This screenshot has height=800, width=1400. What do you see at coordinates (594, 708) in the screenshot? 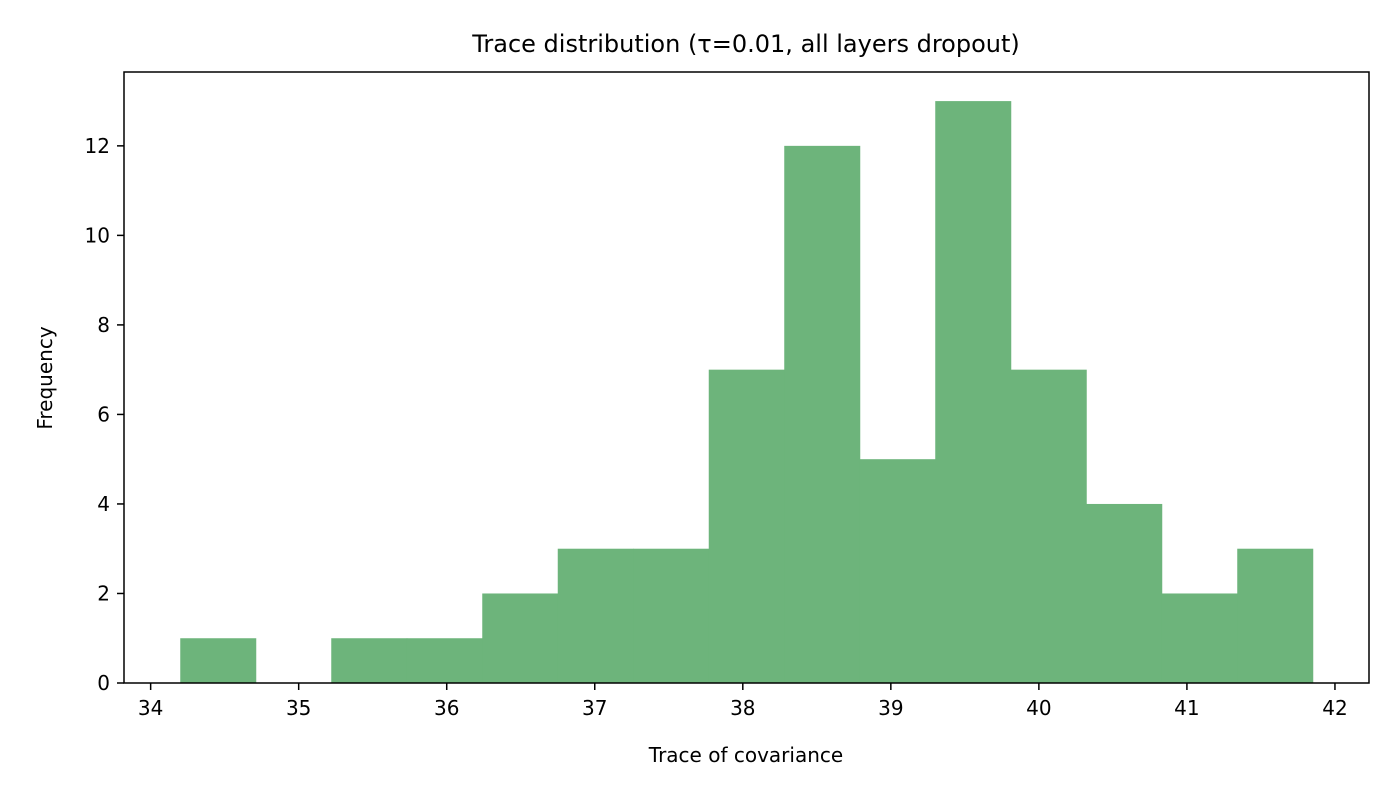
I see `x-tick-label: 37` at bounding box center [594, 708].